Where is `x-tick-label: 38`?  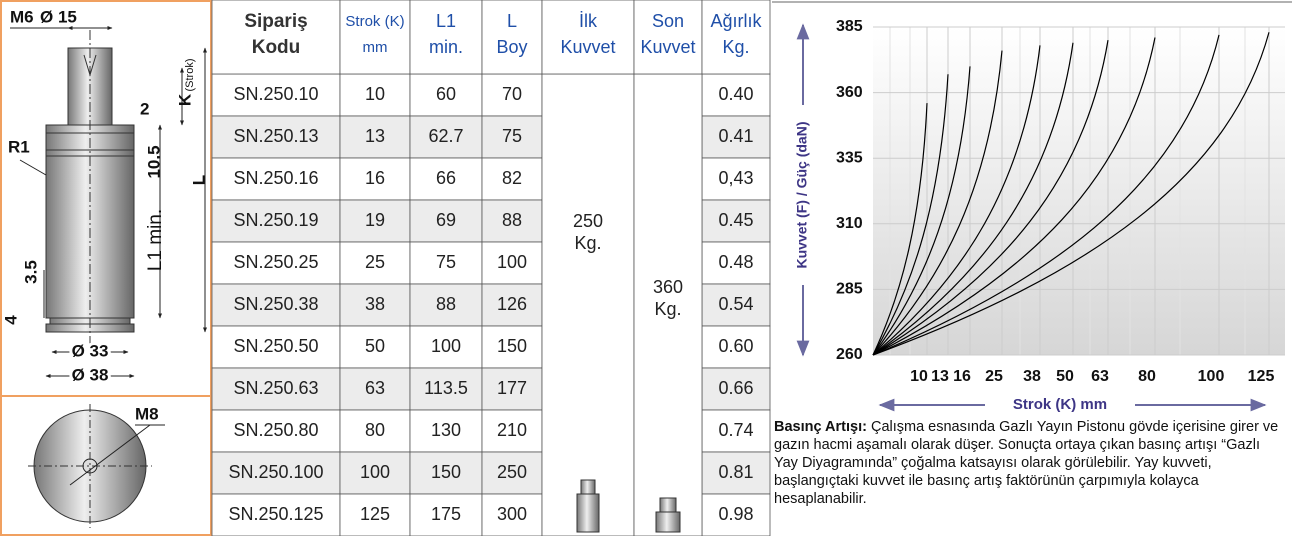
x-tick-label: 38 is located at coordinates (1032, 376).